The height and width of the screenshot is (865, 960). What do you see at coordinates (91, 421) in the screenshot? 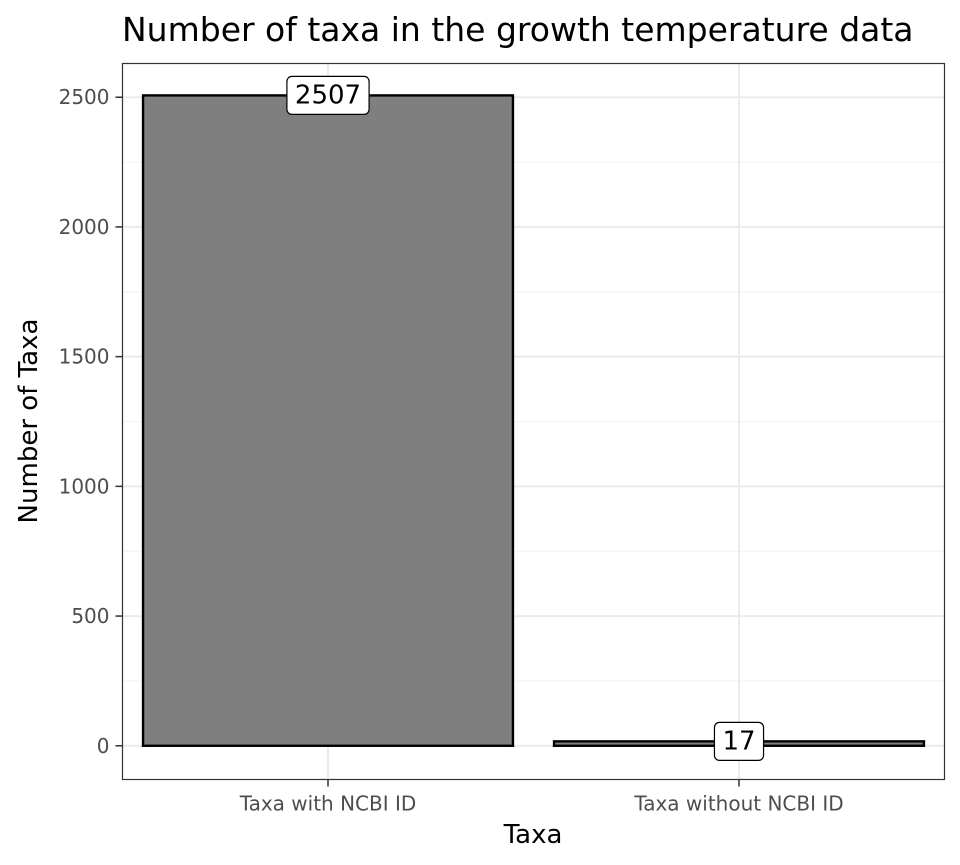
I see `y-axis: 0 500 1000 1500 2000 2500` at bounding box center [91, 421].